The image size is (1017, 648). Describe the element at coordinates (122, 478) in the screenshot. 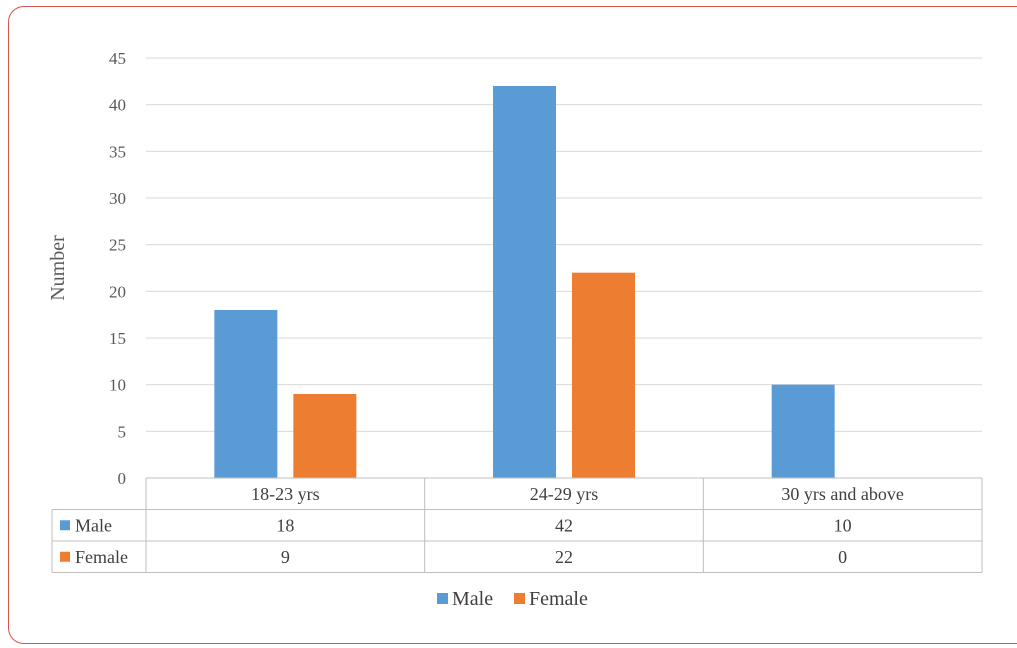

I see `y-tick-label: 0` at that location.